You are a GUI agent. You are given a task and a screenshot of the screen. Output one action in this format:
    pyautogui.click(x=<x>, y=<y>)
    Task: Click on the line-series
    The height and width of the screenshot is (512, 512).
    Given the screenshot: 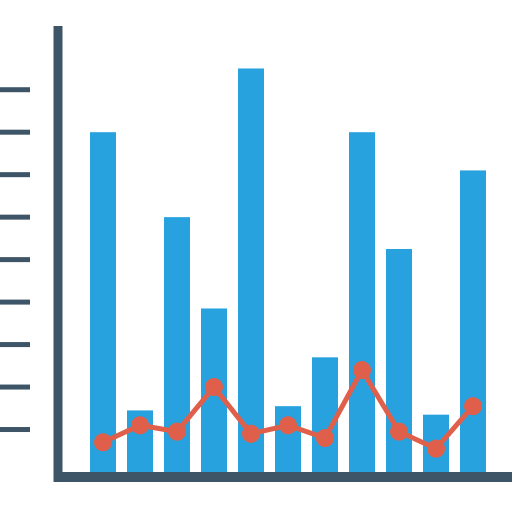 What is the action you would take?
    pyautogui.click(x=288, y=409)
    